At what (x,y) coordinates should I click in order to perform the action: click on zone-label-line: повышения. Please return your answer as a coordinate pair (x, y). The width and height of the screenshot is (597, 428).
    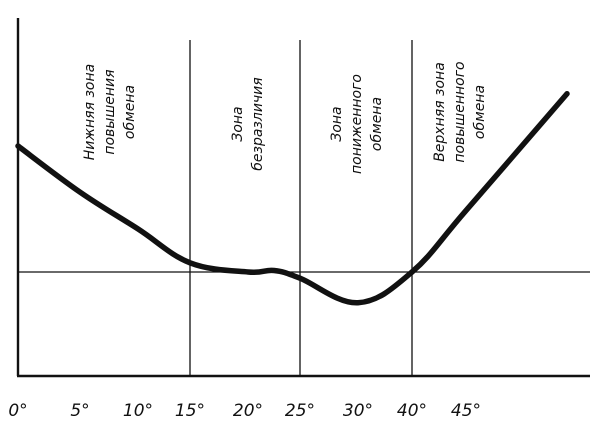
    Looking at the image, I should click on (110, 111).